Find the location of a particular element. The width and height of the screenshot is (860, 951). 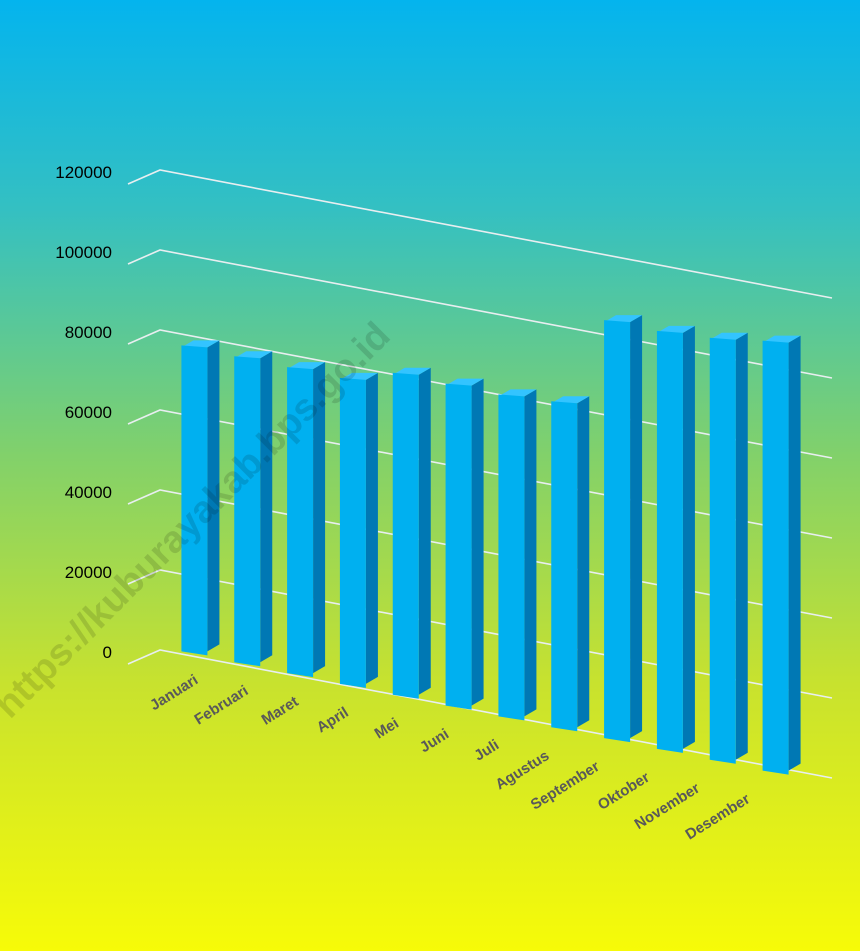

x-tick-label: Juni is located at coordinates (434, 741).